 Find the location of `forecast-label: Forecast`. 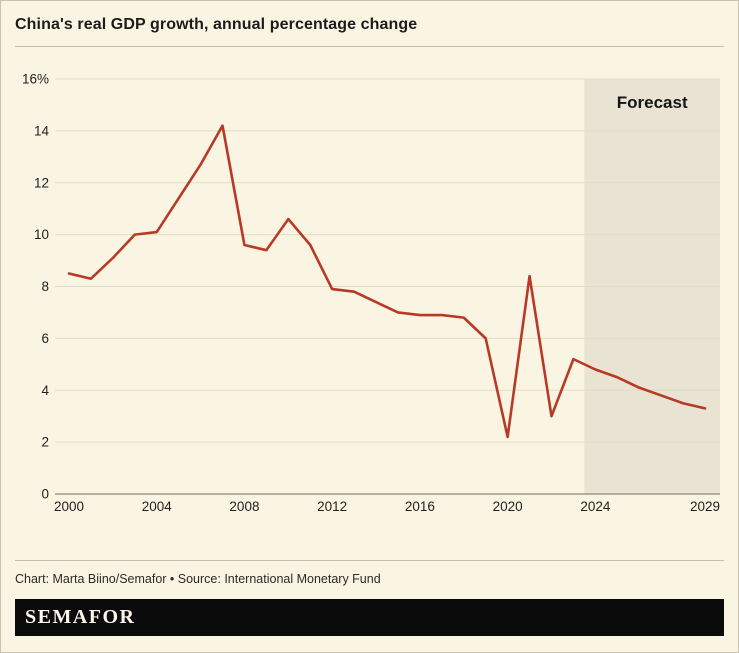

forecast-label: Forecast is located at coordinates (652, 102).